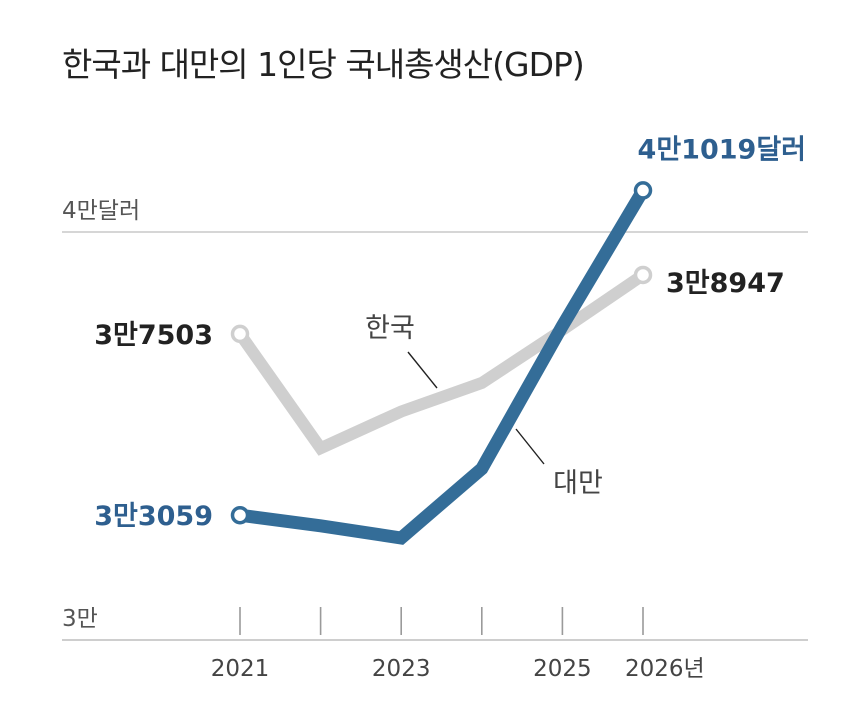 The image size is (859, 722). Describe the element at coordinates (323, 64) in the screenshot. I see `chart-title: 한국과 대만의 1인당 국내총생산(GDP)` at that location.